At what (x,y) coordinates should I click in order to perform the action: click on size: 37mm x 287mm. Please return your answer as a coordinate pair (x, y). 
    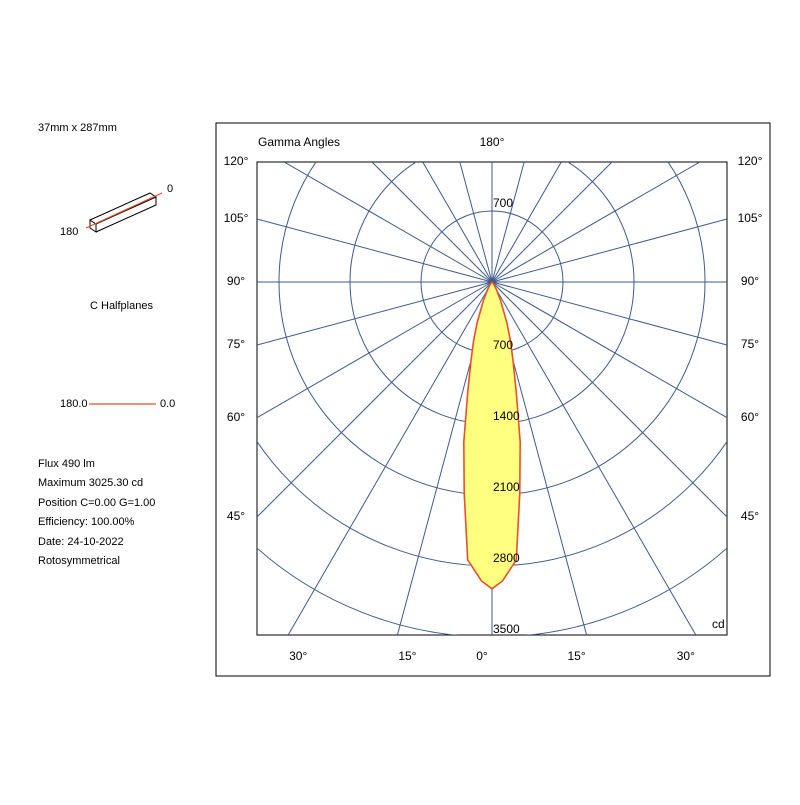
    Looking at the image, I should click on (77, 128).